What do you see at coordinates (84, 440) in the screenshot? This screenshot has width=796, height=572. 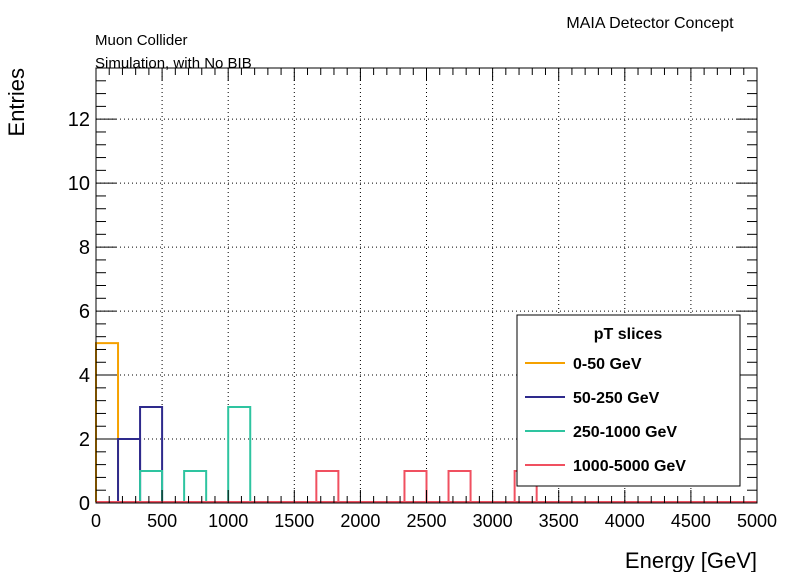 I see `y-tick-label: 2` at bounding box center [84, 440].